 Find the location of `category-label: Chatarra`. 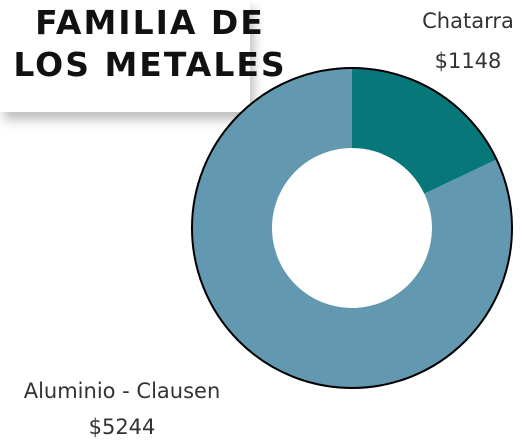

category-label: Chatarra is located at coordinates (468, 21).